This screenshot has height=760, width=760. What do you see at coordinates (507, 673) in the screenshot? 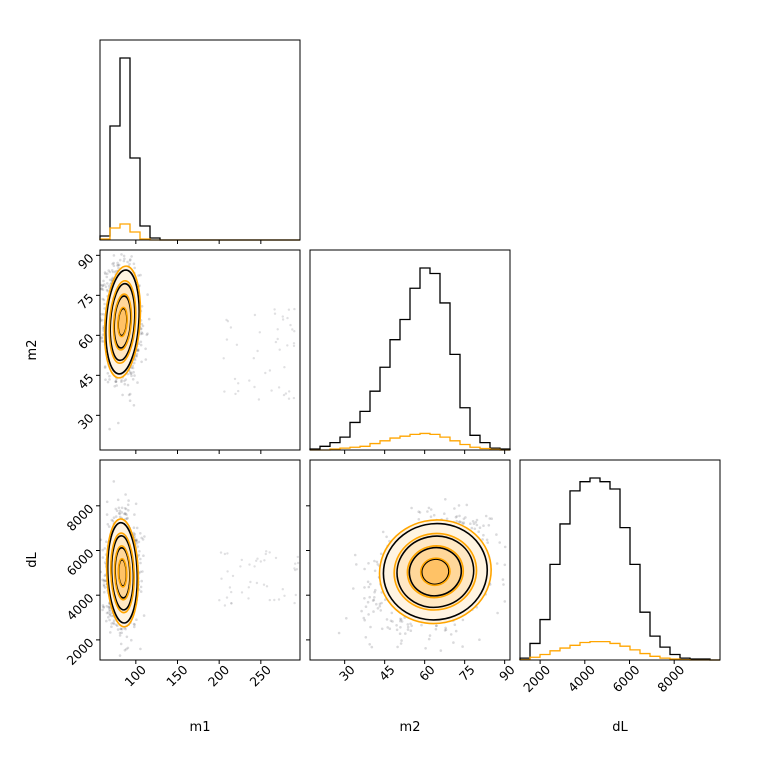
I see `x-tick-label-m2: 90` at bounding box center [507, 673].